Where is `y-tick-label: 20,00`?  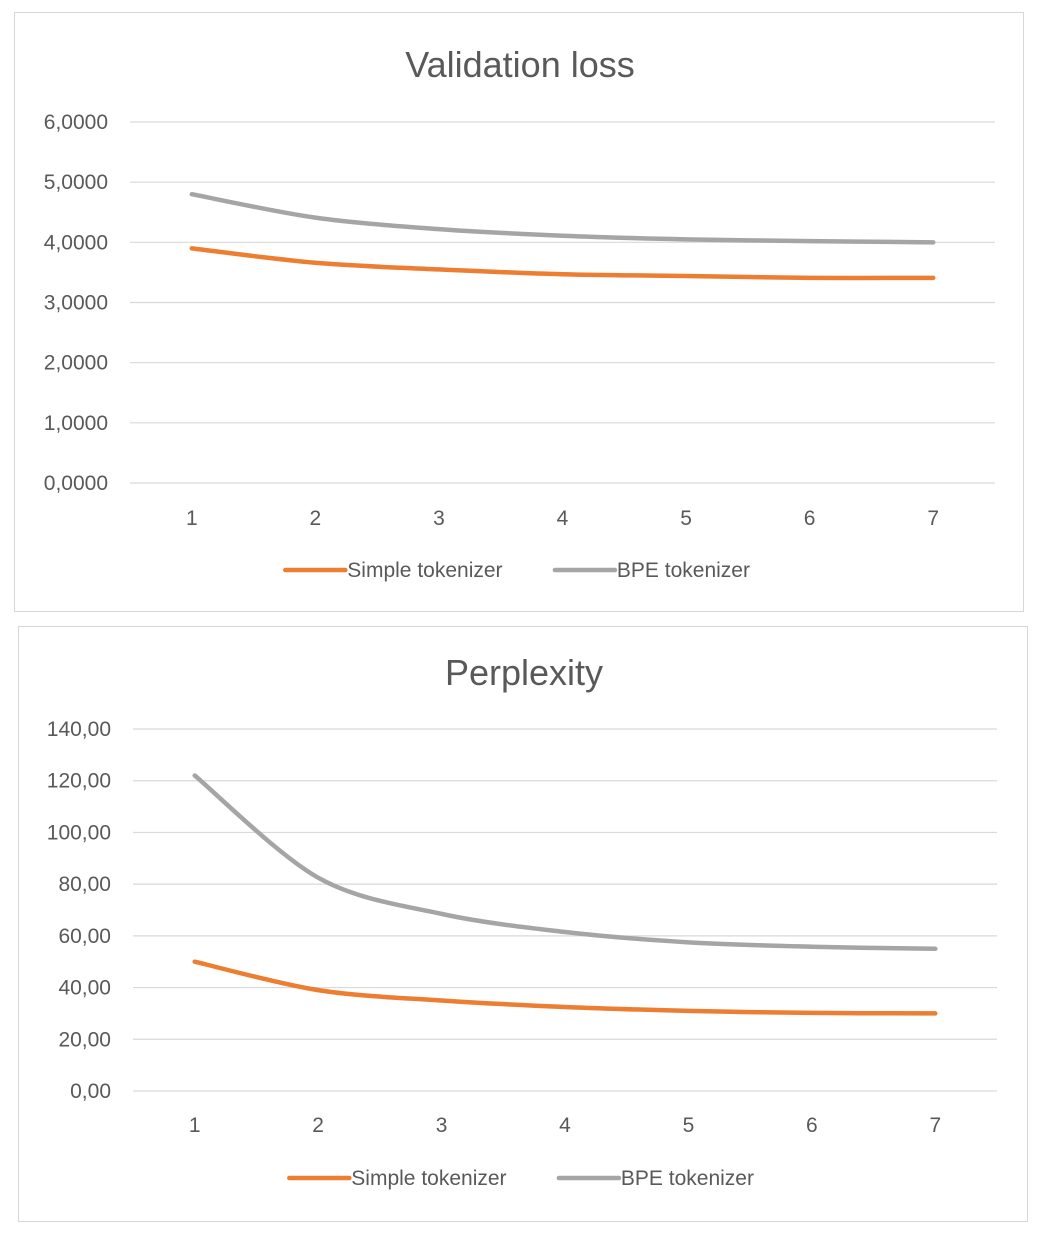 y-tick-label: 20,00 is located at coordinates (84, 1039).